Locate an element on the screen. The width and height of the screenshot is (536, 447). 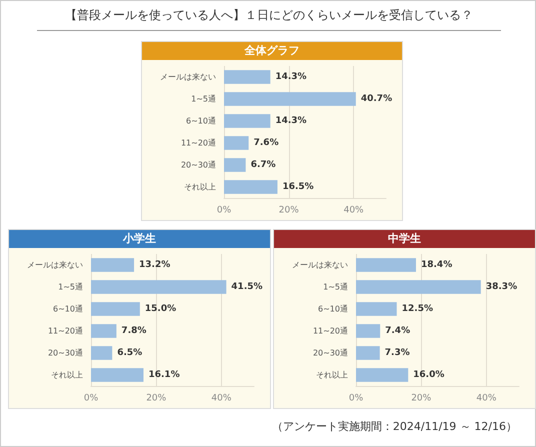
data-label: 7.6% is located at coordinates (266, 143).